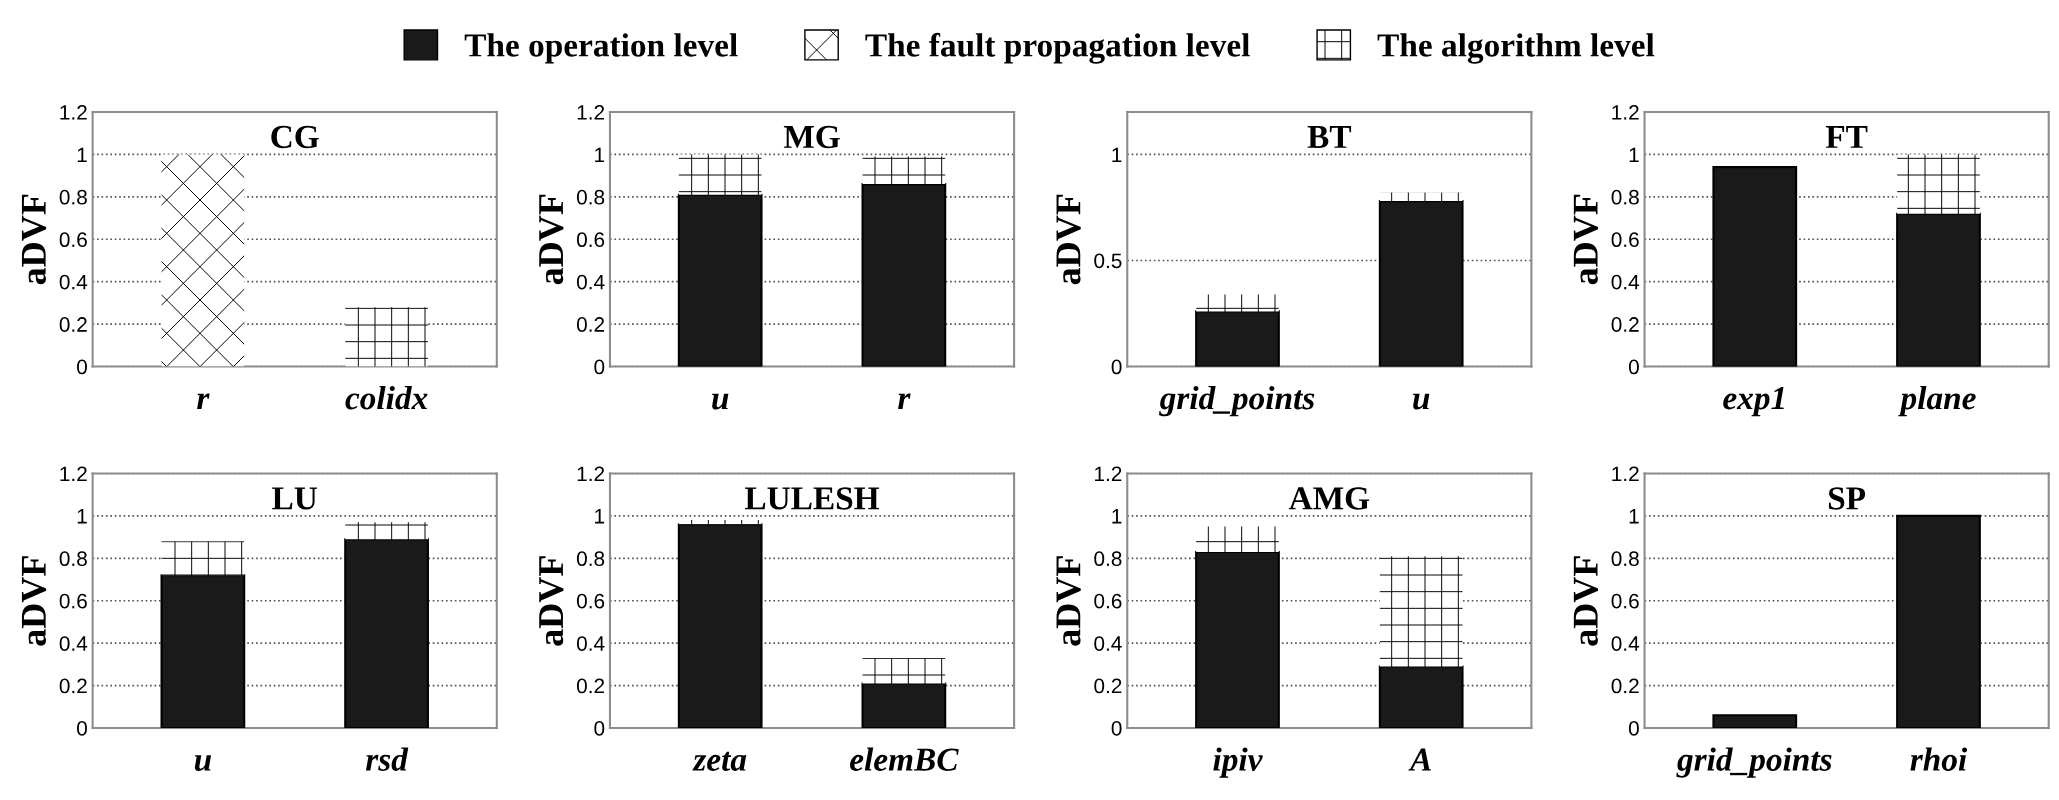 The width and height of the screenshot is (2059, 800). I want to click on legend-label: The algorithm level, so click(1516, 48).